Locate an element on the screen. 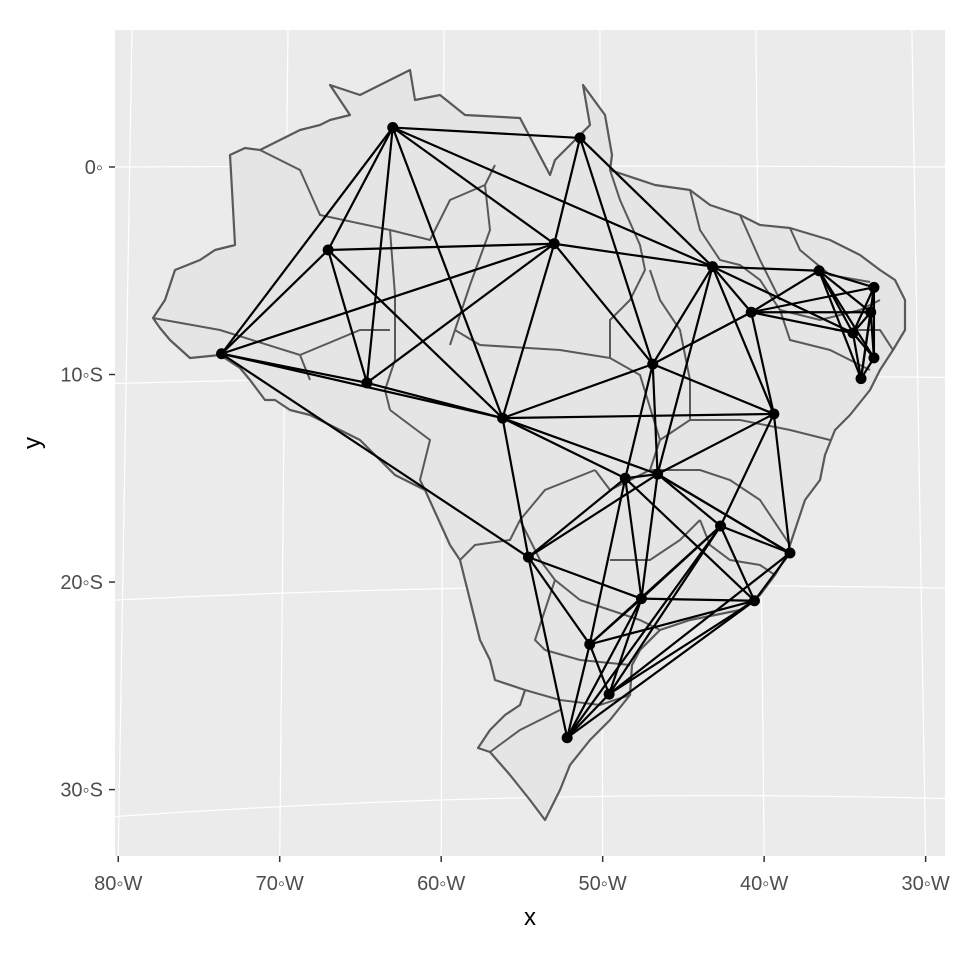 The width and height of the screenshot is (960, 960). x-tick-label: 60◦W is located at coordinates (441, 884).